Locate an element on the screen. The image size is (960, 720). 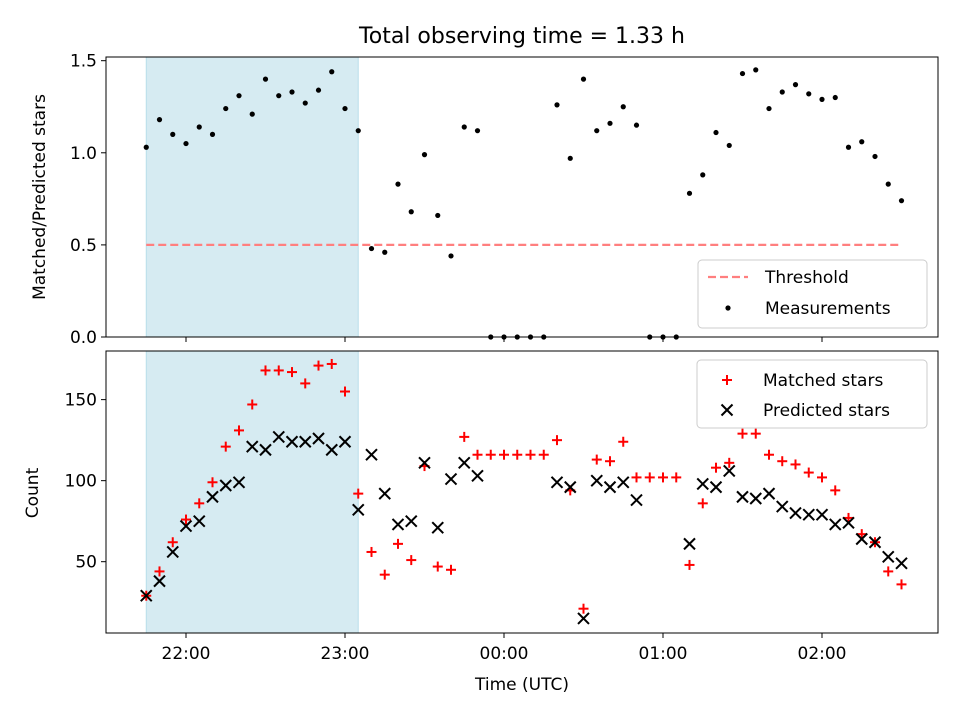
legend-threshold-label: Threshold is located at coordinates (806, 278).